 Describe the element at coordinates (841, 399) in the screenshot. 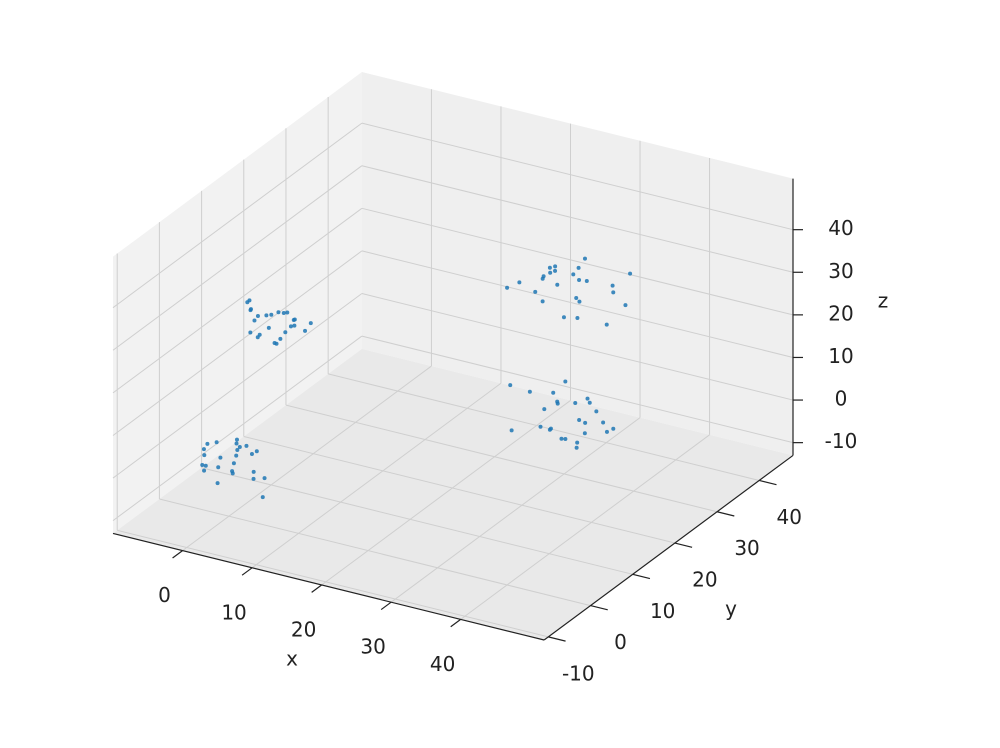

I see `z-tick-label: 0` at that location.